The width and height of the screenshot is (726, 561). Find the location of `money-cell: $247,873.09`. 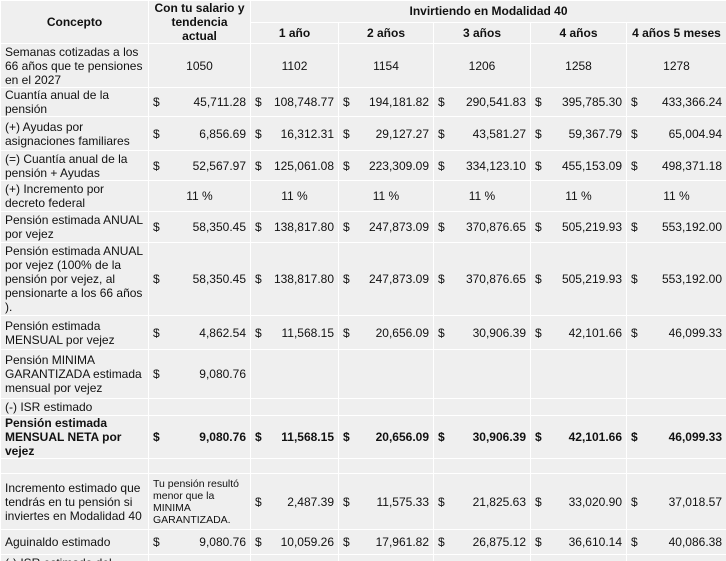

money-cell: $247,873.09 is located at coordinates (386, 279).